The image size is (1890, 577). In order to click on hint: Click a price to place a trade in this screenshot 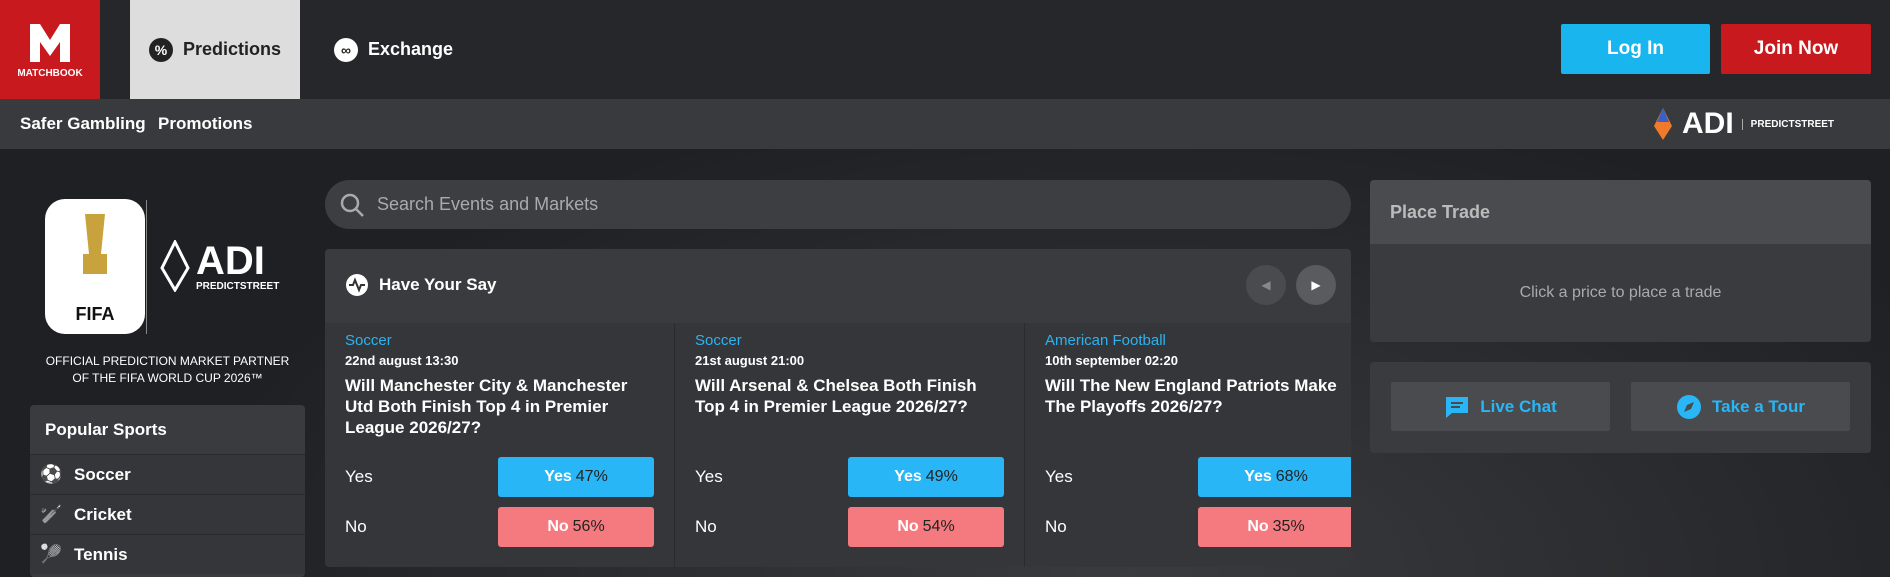, I will do `click(1620, 292)`.